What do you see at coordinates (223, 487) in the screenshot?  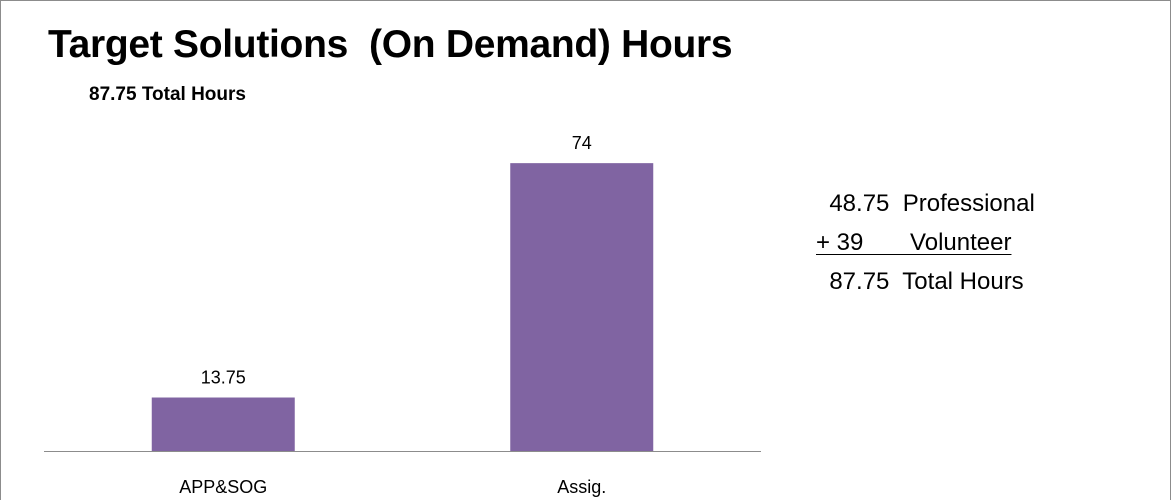 I see `x-tick-label-0: APP&SOG` at bounding box center [223, 487].